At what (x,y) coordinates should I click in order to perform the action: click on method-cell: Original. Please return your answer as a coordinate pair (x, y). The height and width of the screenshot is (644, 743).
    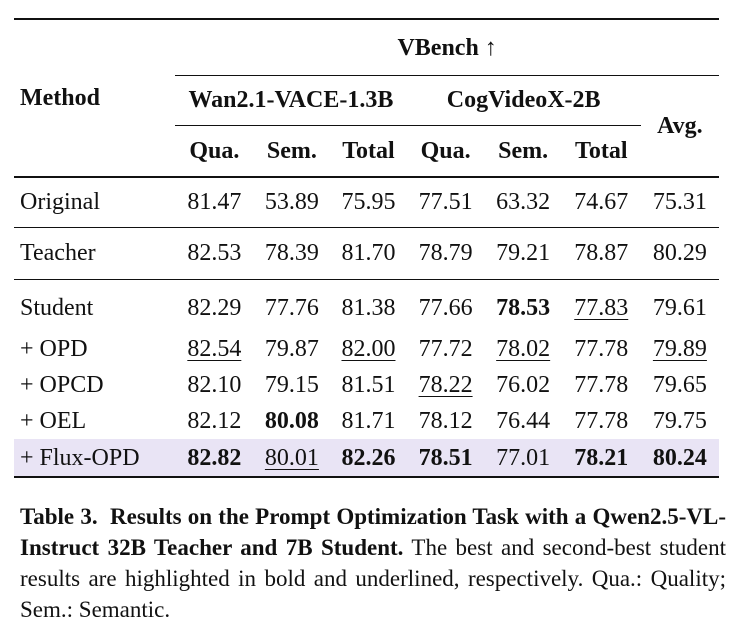
    Looking at the image, I should click on (95, 201).